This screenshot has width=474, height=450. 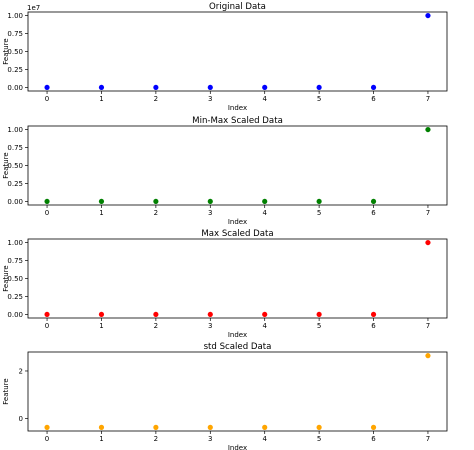 What do you see at coordinates (21, 371) in the screenshot?
I see `y-tick-label: 2` at bounding box center [21, 371].